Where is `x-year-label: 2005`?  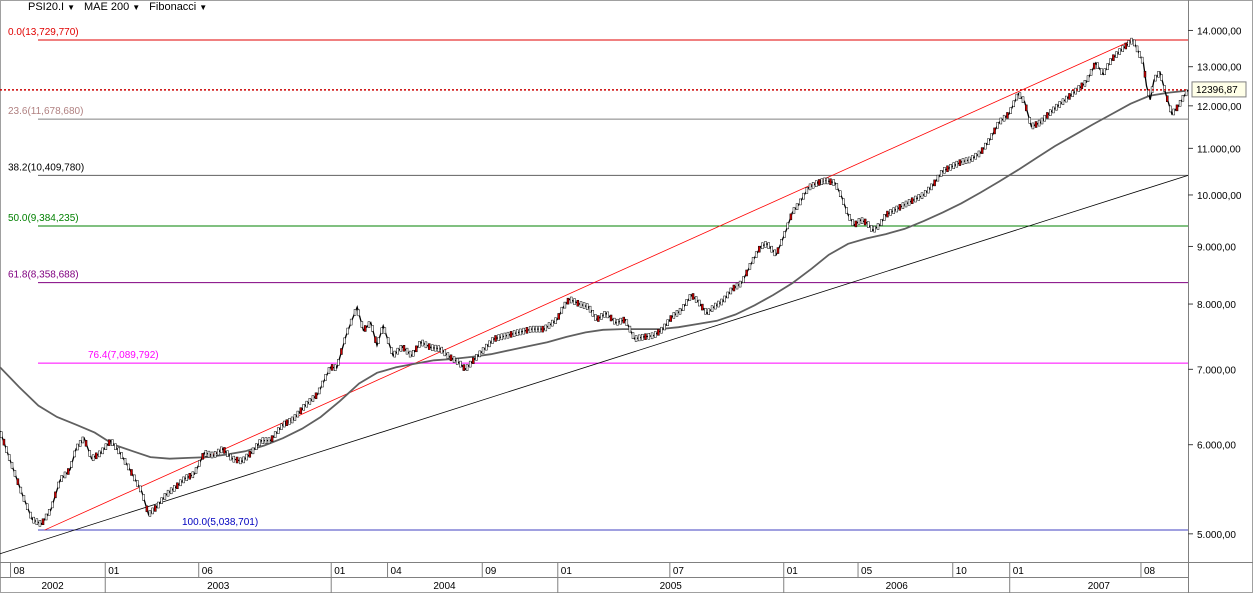
x-year-label: 2005 is located at coordinates (671, 586).